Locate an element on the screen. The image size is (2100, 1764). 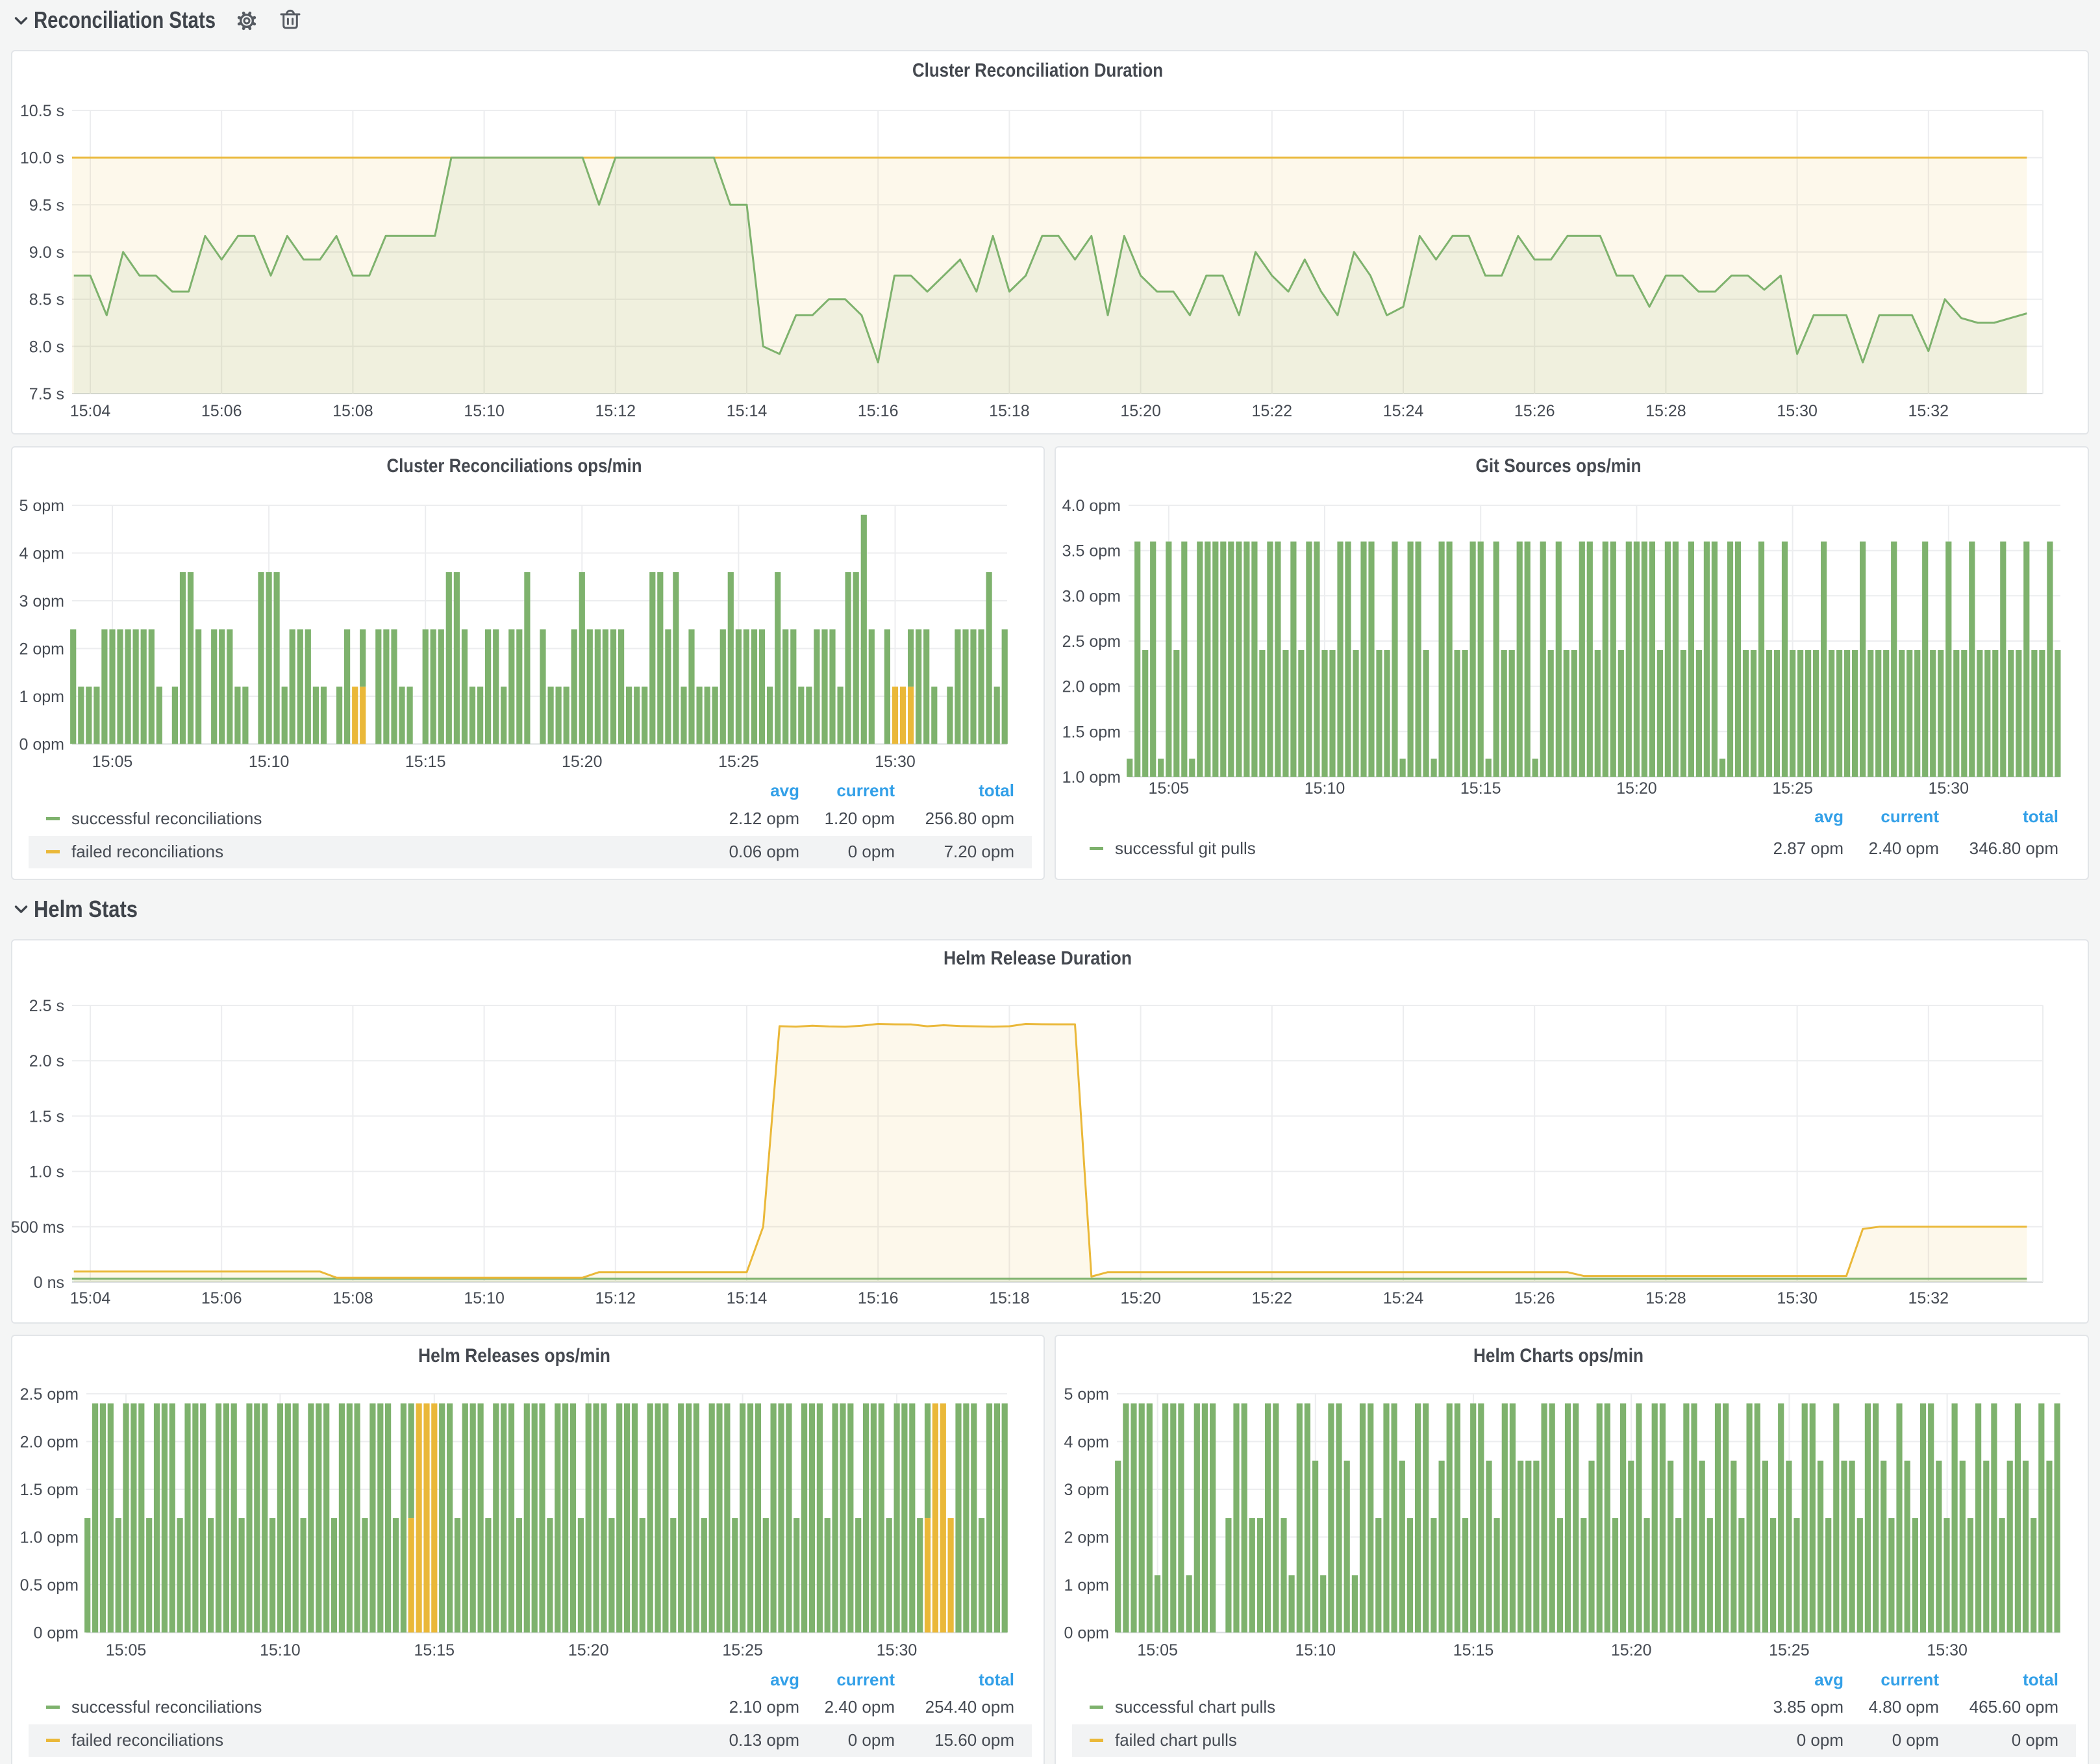
svg-text: Helm Release Duration is located at coordinates (1038, 959).